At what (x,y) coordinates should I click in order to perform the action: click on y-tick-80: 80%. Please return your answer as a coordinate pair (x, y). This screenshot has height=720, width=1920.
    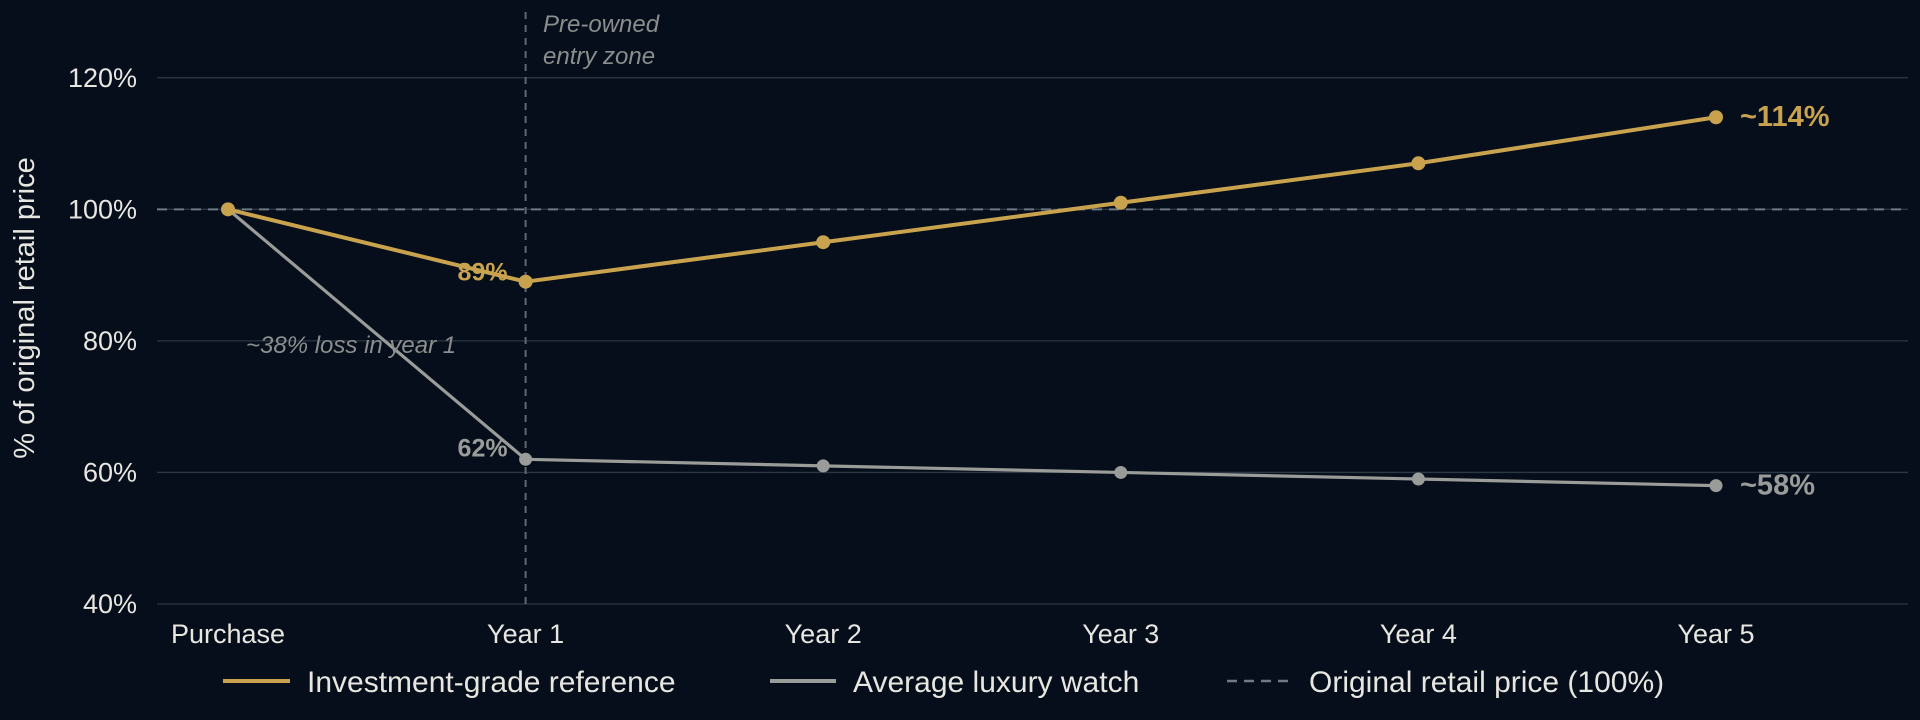
    Looking at the image, I should click on (110, 341).